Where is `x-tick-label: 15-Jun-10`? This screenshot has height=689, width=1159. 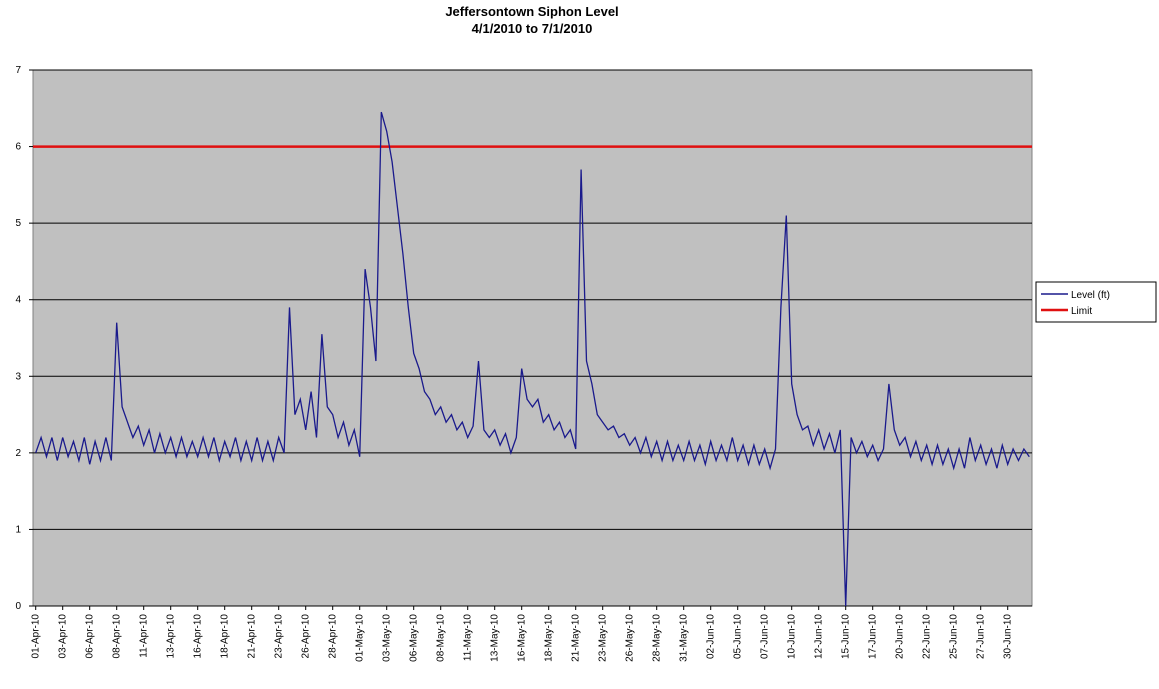
x-tick-label: 15-Jun-10 is located at coordinates (846, 636).